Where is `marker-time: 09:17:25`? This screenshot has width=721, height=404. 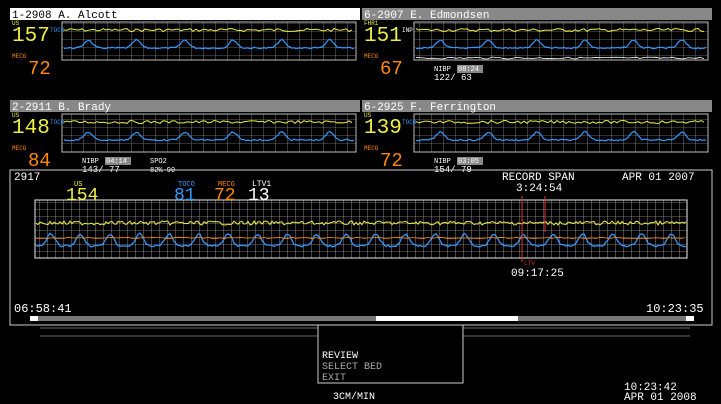
marker-time: 09:17:25 is located at coordinates (537, 274).